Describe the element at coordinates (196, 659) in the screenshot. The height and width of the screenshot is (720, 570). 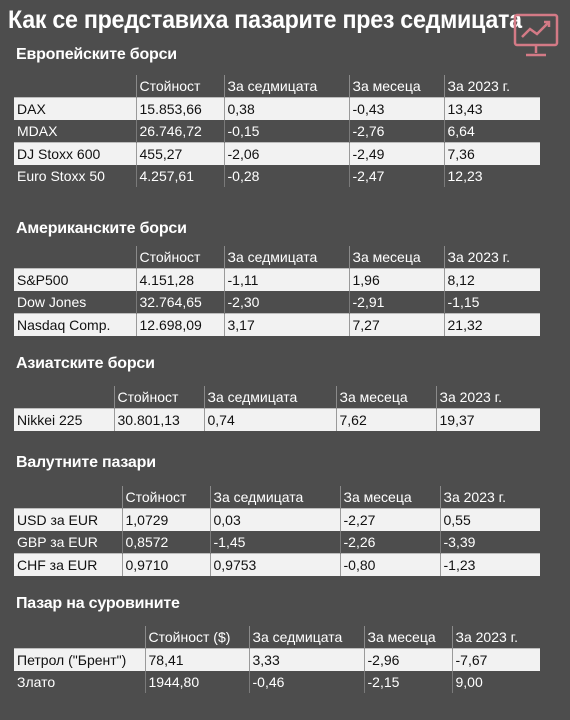
I see `cell-value: 78,41` at that location.